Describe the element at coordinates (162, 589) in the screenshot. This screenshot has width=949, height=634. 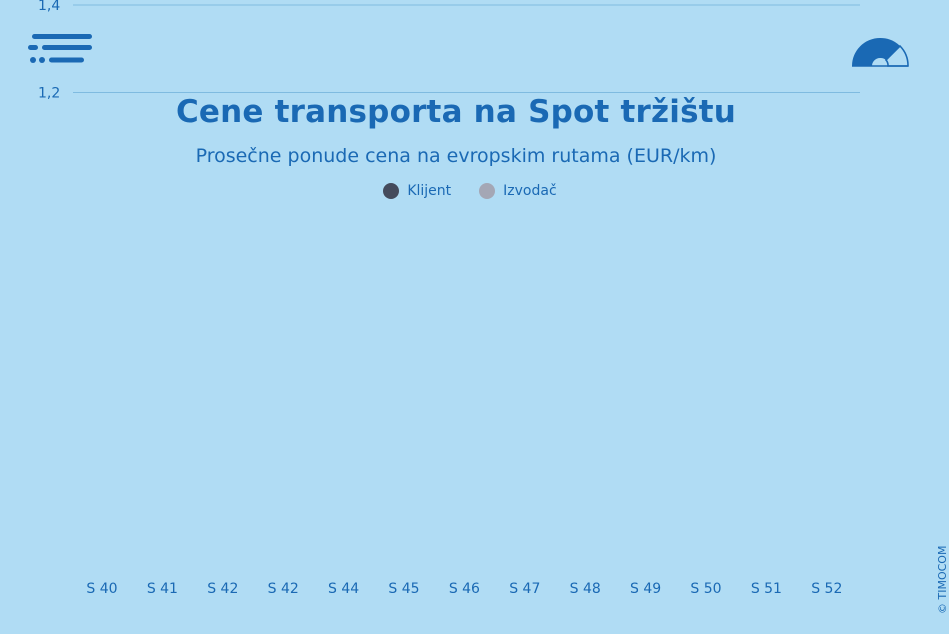
I see `x-tick-label: S 41` at that location.